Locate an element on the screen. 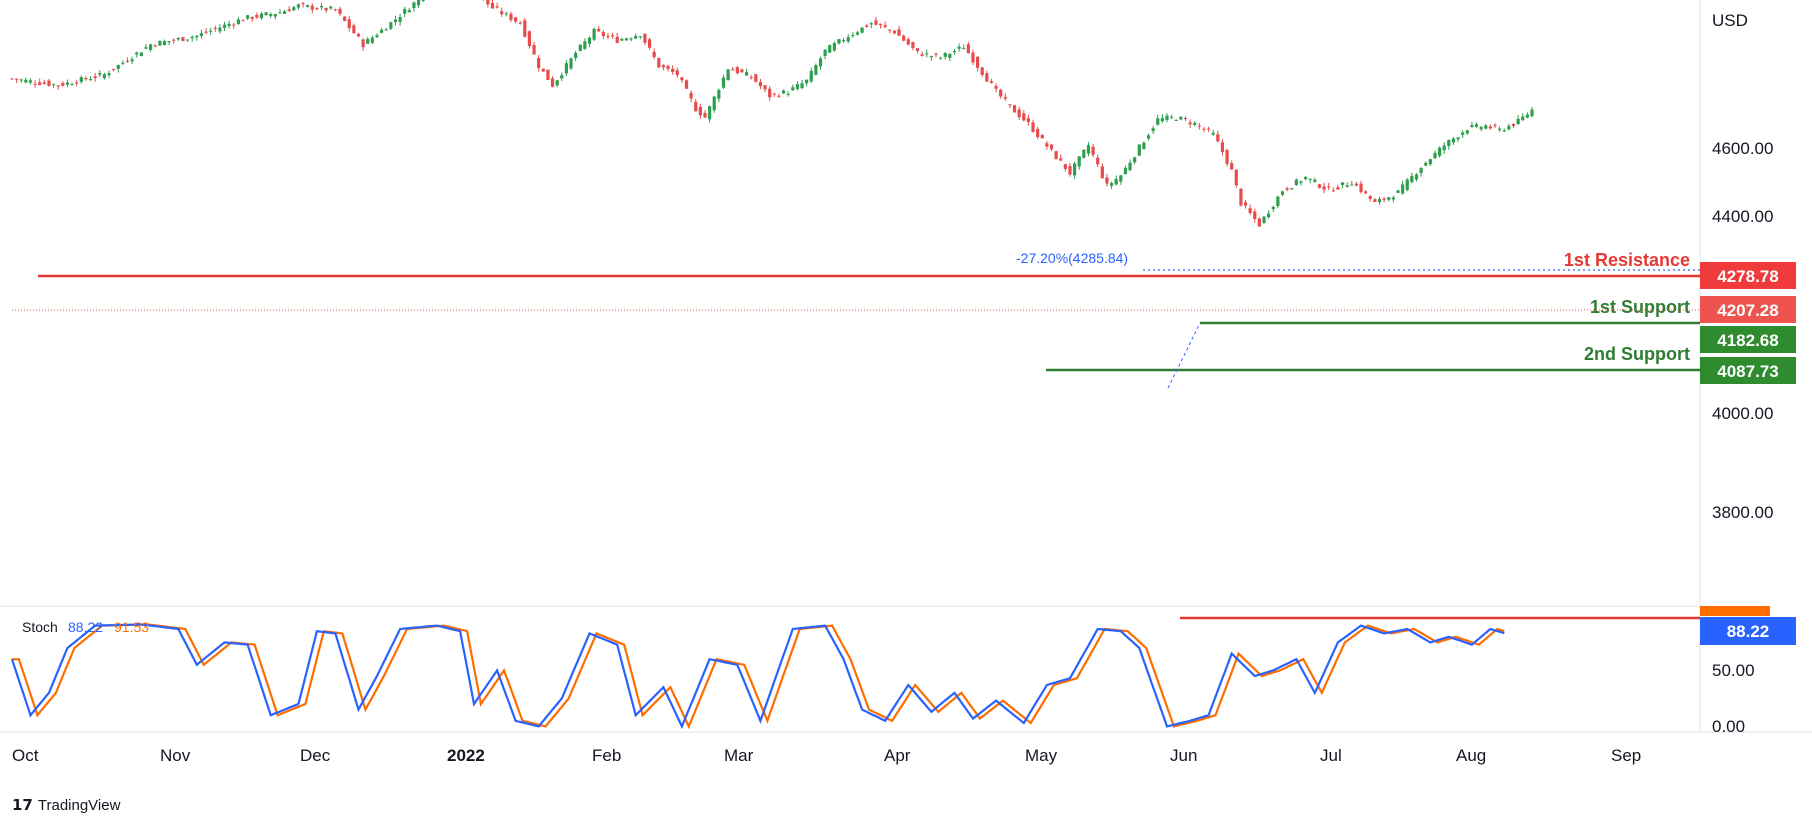 This screenshot has width=1812, height=822. price-tick-label: 4000.00 is located at coordinates (1742, 413).